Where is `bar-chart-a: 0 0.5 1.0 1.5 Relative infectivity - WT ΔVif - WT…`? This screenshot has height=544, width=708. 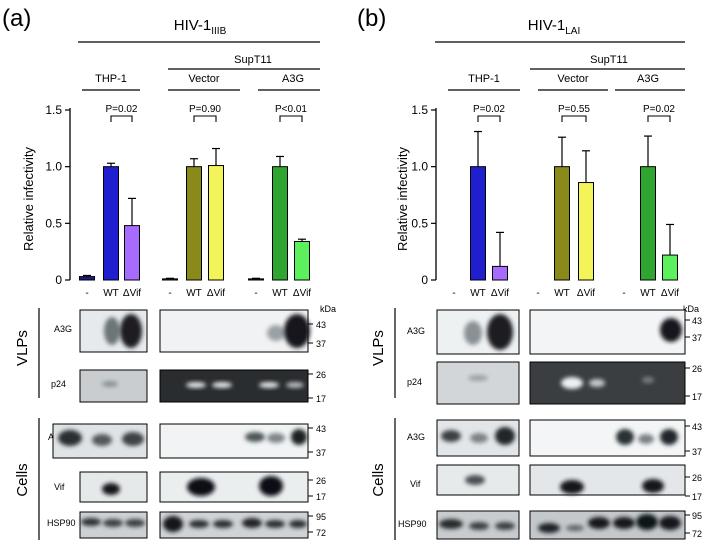 bar-chart-a: 0 0.5 1.0 1.5 Relative infectivity - WT ΔVif - WT… is located at coordinates (166, 201).